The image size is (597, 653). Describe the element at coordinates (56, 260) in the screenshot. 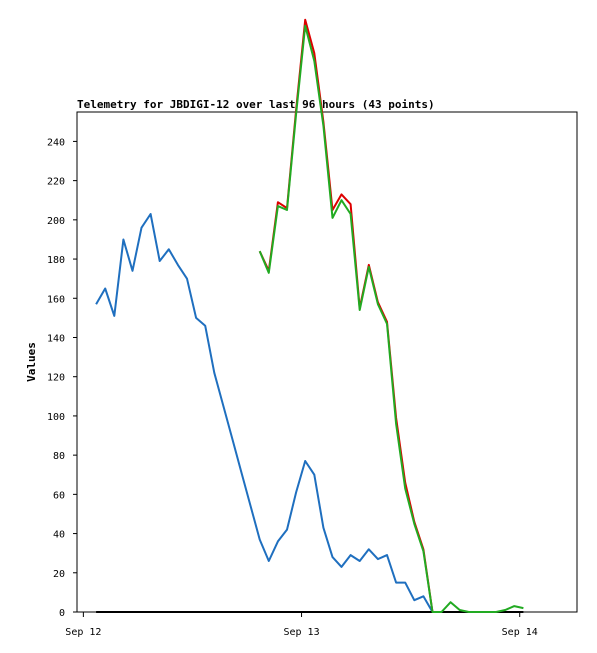

I see `y-tick-label: 180` at that location.